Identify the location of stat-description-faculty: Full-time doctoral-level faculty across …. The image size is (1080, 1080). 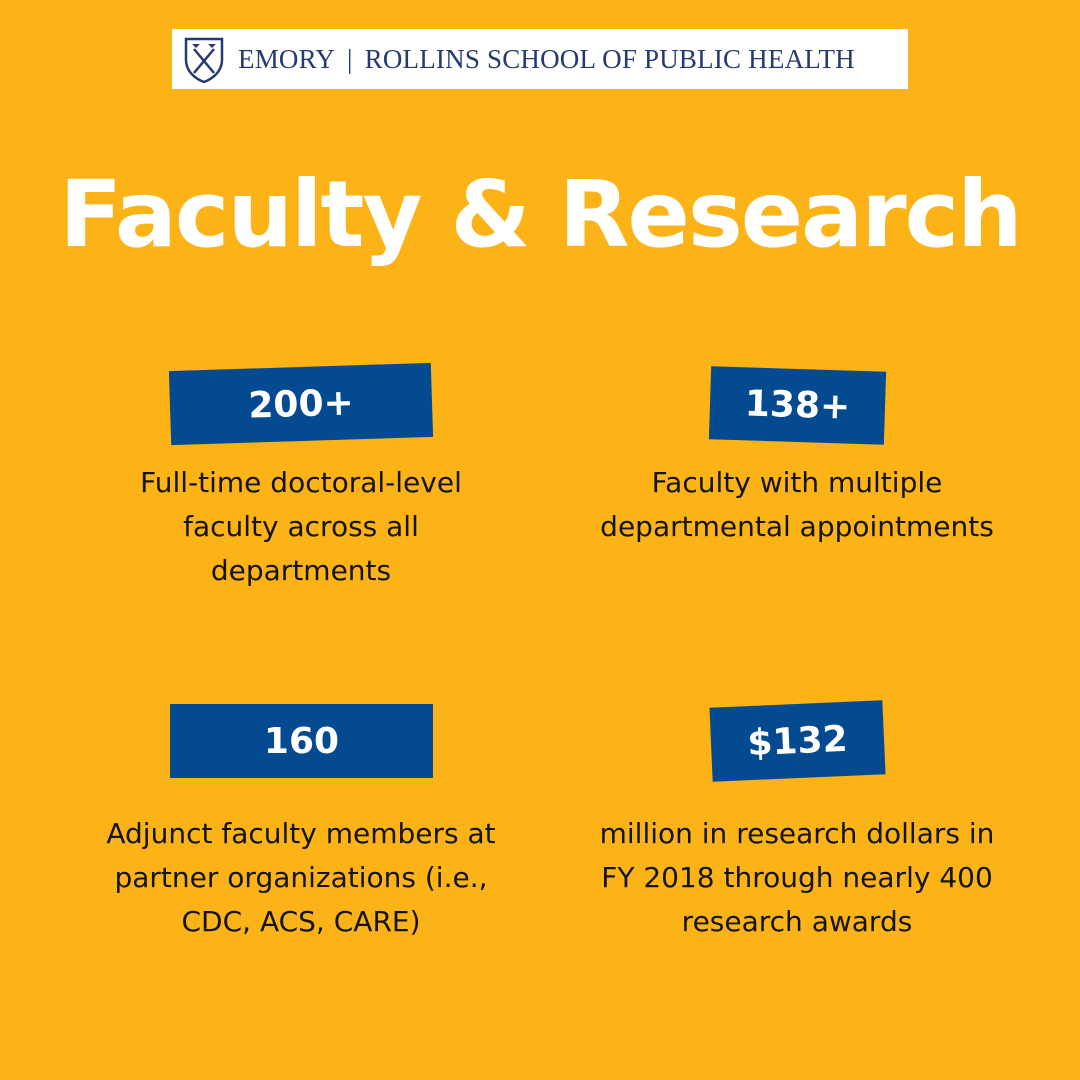
(301, 526).